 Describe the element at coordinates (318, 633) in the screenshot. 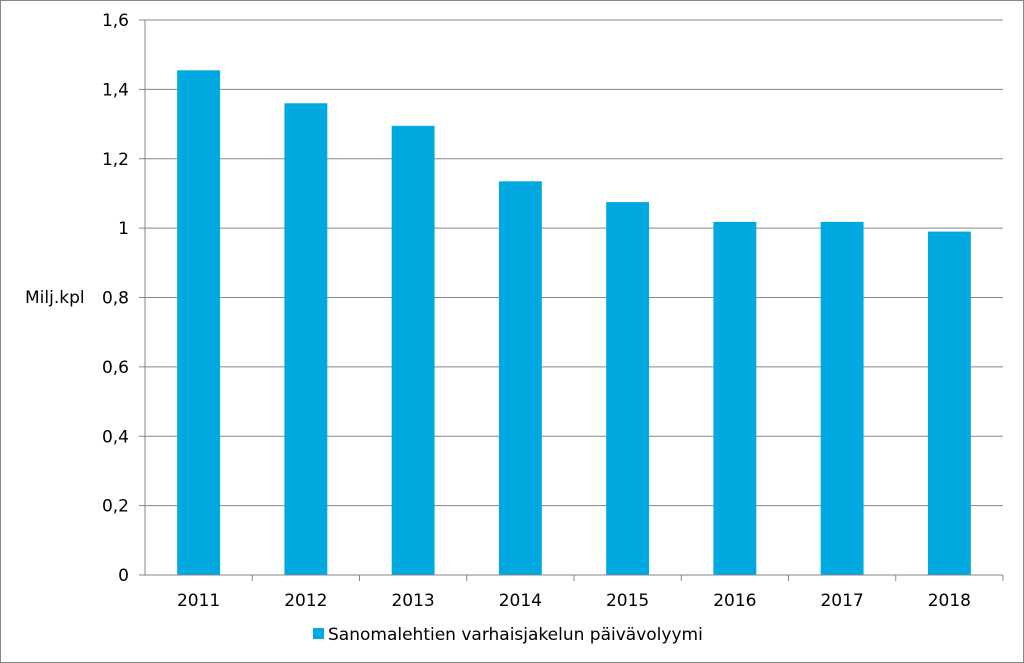

I see `legend-swatch` at that location.